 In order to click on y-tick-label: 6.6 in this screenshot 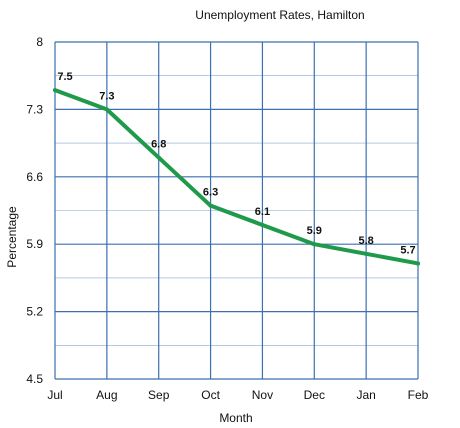, I will do `click(34, 177)`.